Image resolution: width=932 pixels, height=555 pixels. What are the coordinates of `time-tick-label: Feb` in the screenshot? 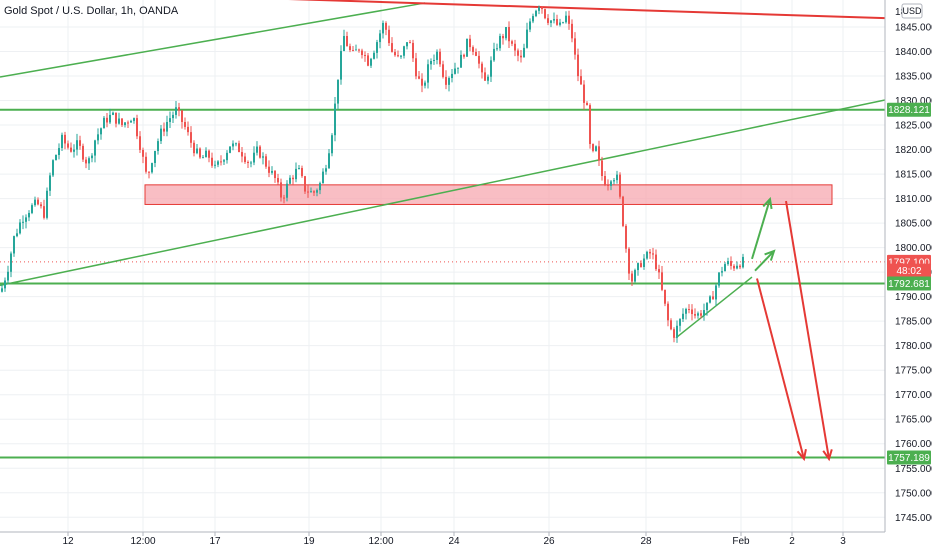 It's located at (741, 541).